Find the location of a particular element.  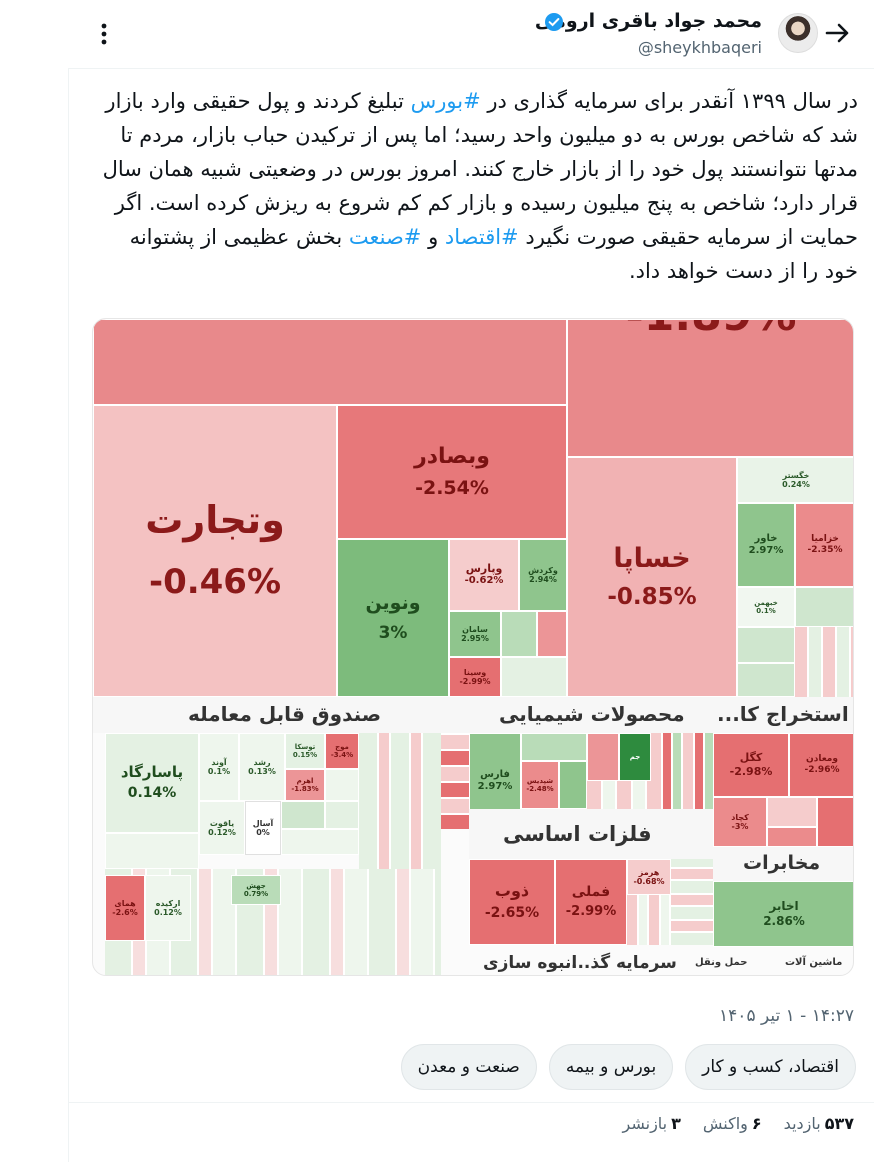

treemap-name: وتجارت is located at coordinates (215, 519).